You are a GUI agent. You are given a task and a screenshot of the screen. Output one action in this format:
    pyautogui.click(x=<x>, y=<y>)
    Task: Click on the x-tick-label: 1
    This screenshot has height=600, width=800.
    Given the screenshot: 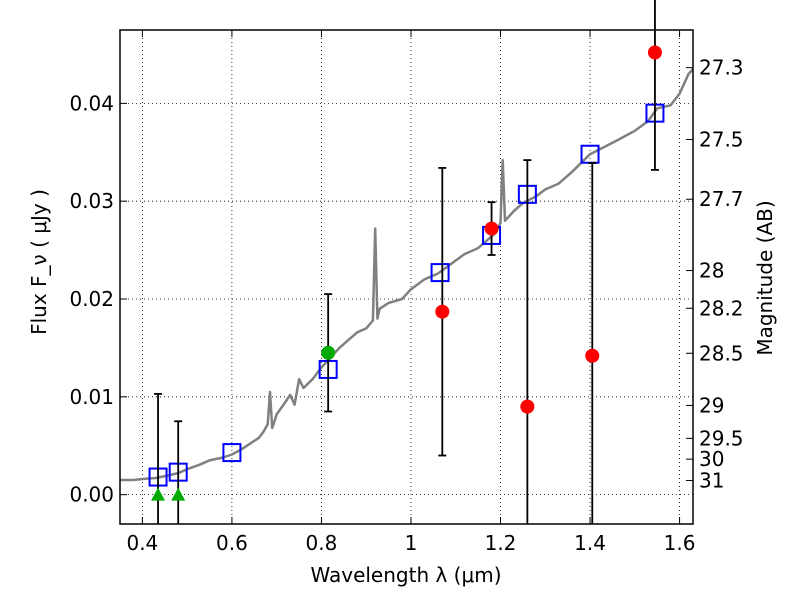 What is the action you would take?
    pyautogui.click(x=411, y=543)
    